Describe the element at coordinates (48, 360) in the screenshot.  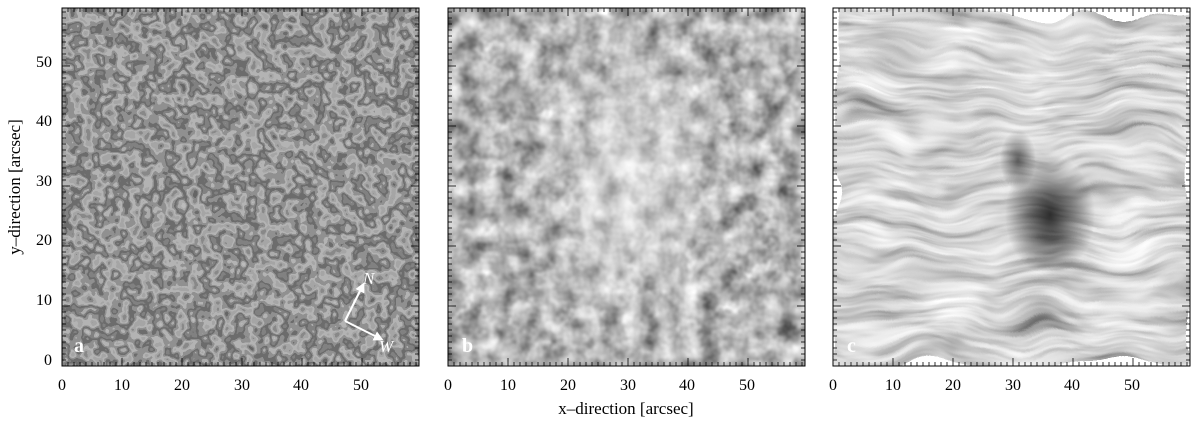
I see `y-tick-label: 0` at that location.